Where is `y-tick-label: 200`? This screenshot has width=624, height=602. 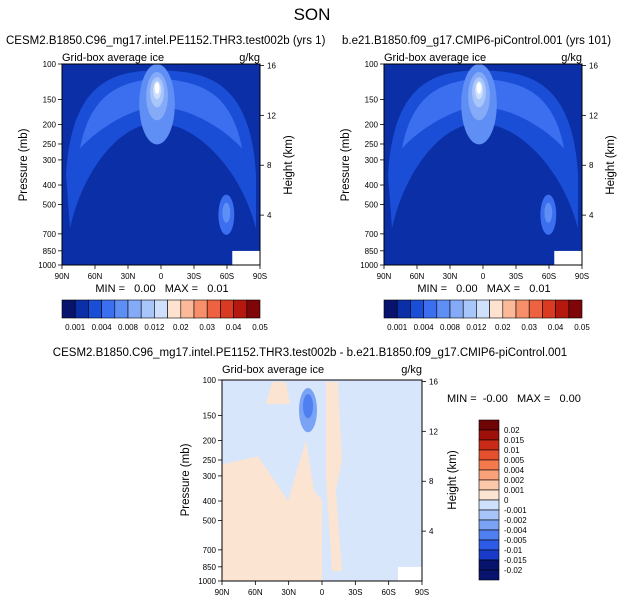 y-tick-label: 200 is located at coordinates (210, 441).